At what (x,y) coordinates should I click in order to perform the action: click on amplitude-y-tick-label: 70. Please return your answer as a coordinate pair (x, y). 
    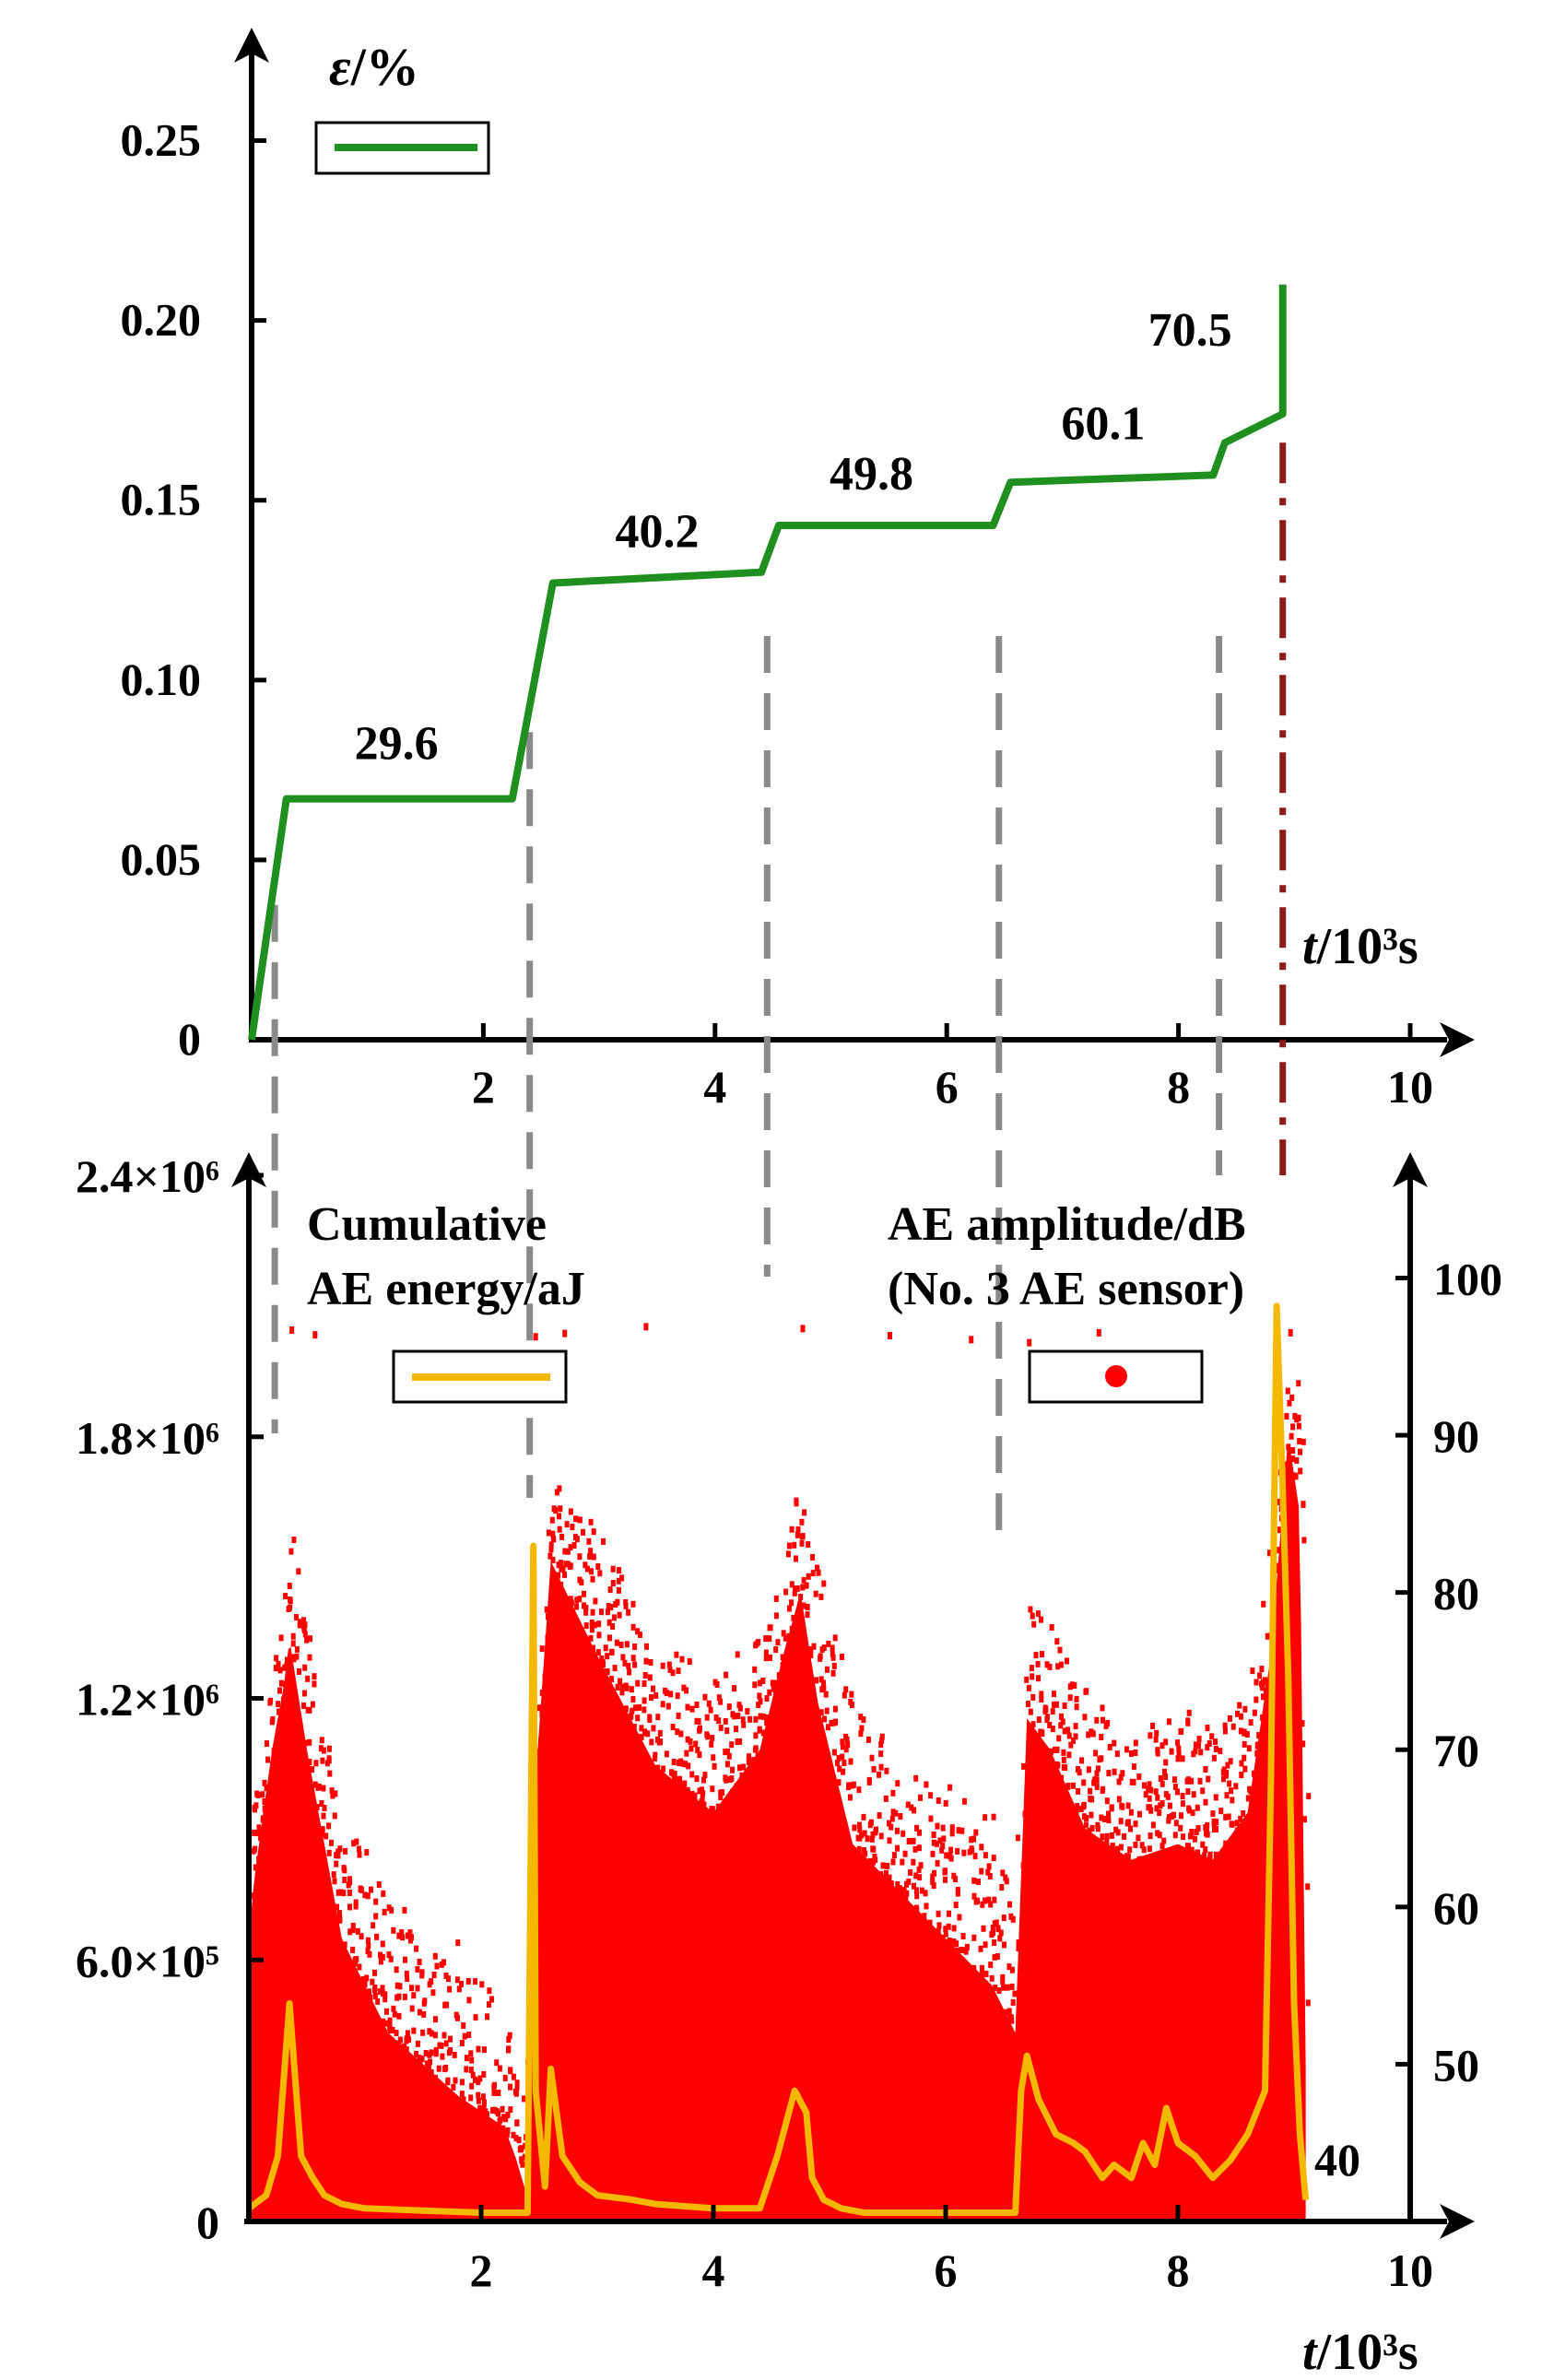
    Looking at the image, I should click on (1456, 1750).